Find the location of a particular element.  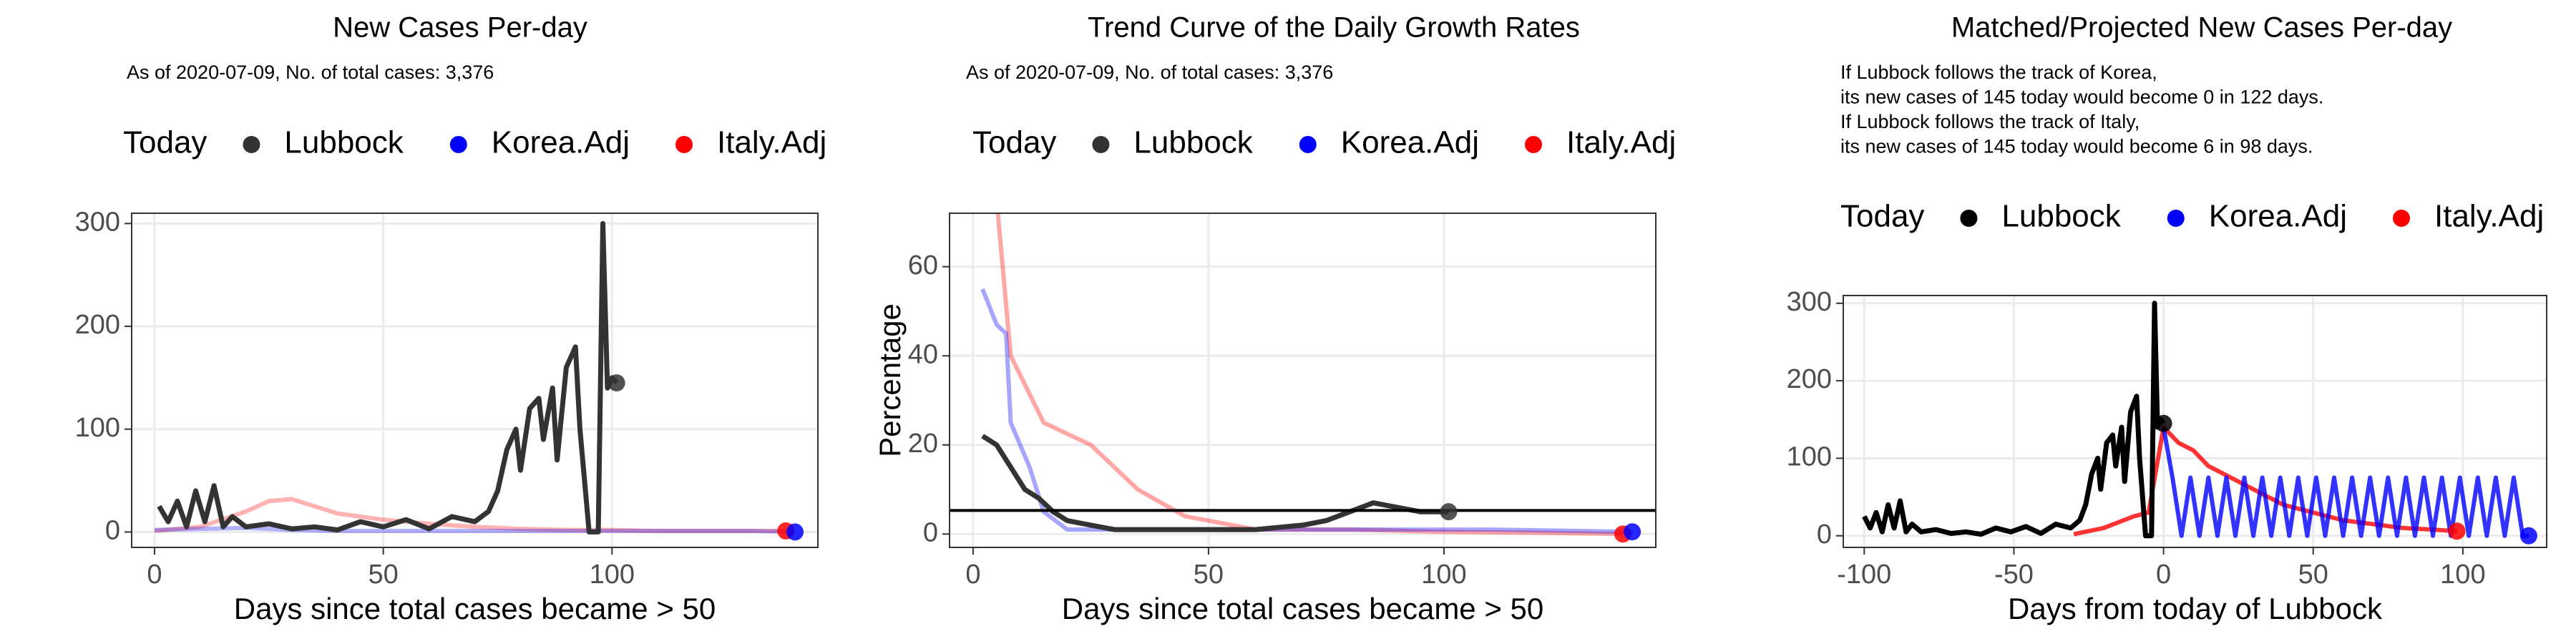

x-tick-label: -50 is located at coordinates (2014, 575).